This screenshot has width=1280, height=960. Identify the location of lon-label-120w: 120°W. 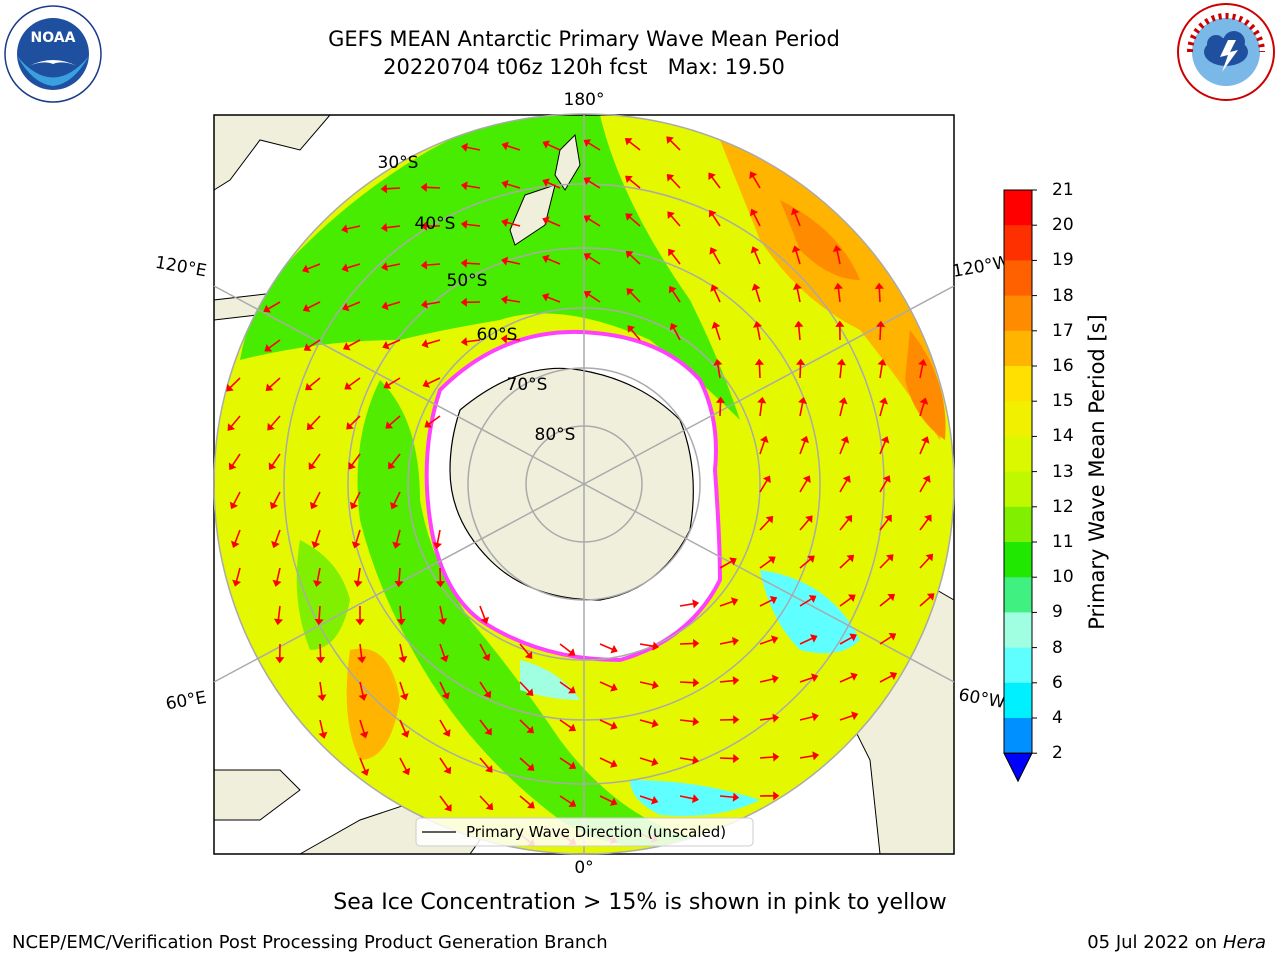
(981, 267).